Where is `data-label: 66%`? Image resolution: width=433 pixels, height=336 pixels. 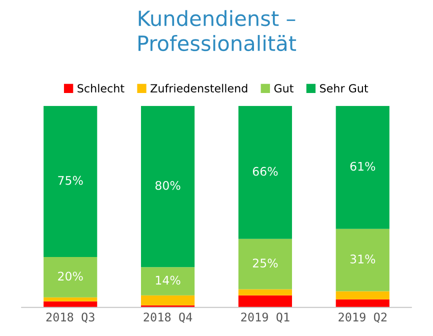 data-label: 66% is located at coordinates (265, 171).